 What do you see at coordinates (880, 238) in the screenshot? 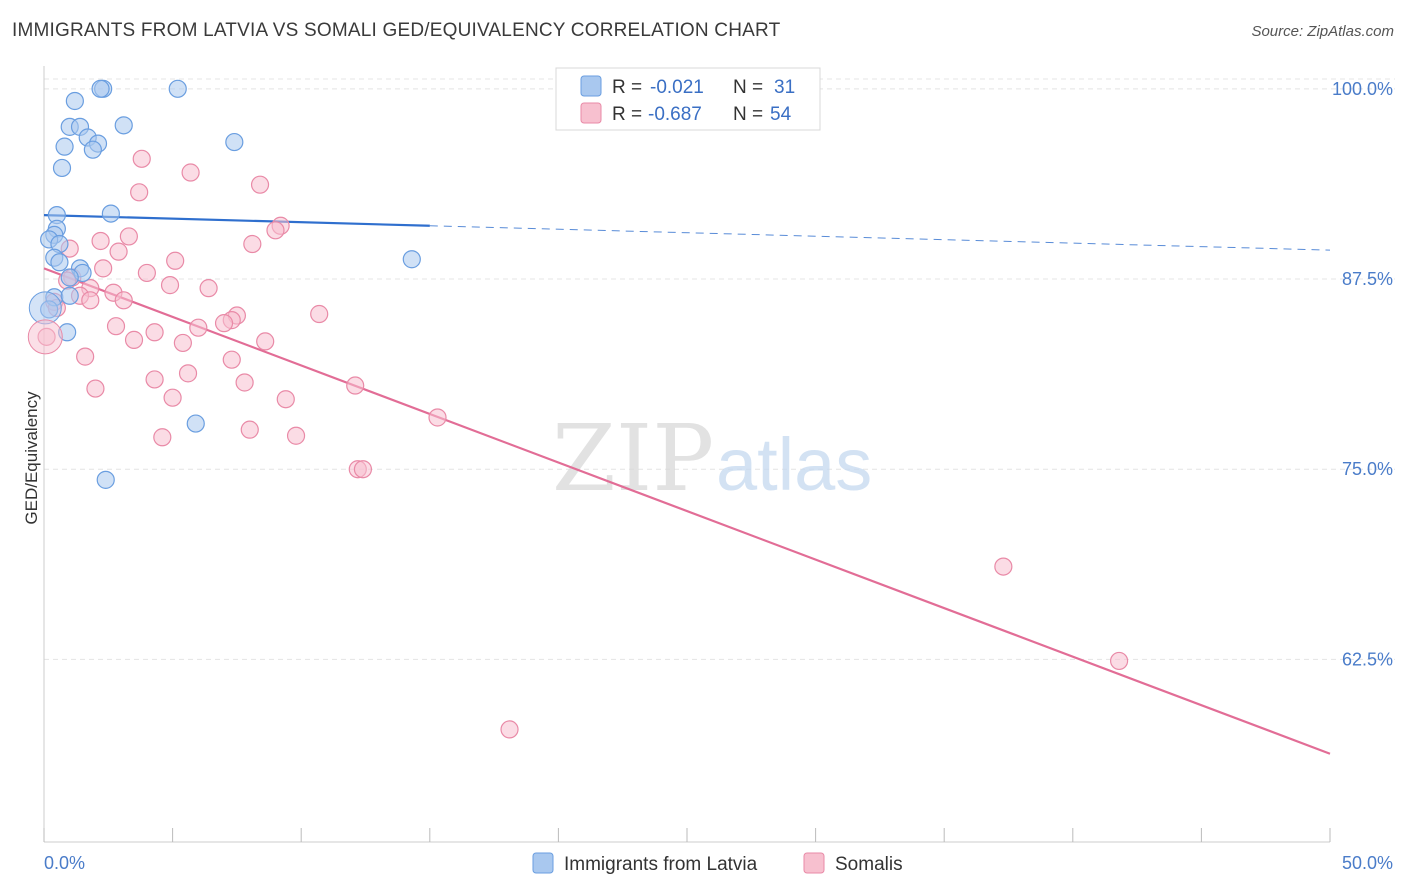
I see `trend-line-latvia-extension` at bounding box center [880, 238].